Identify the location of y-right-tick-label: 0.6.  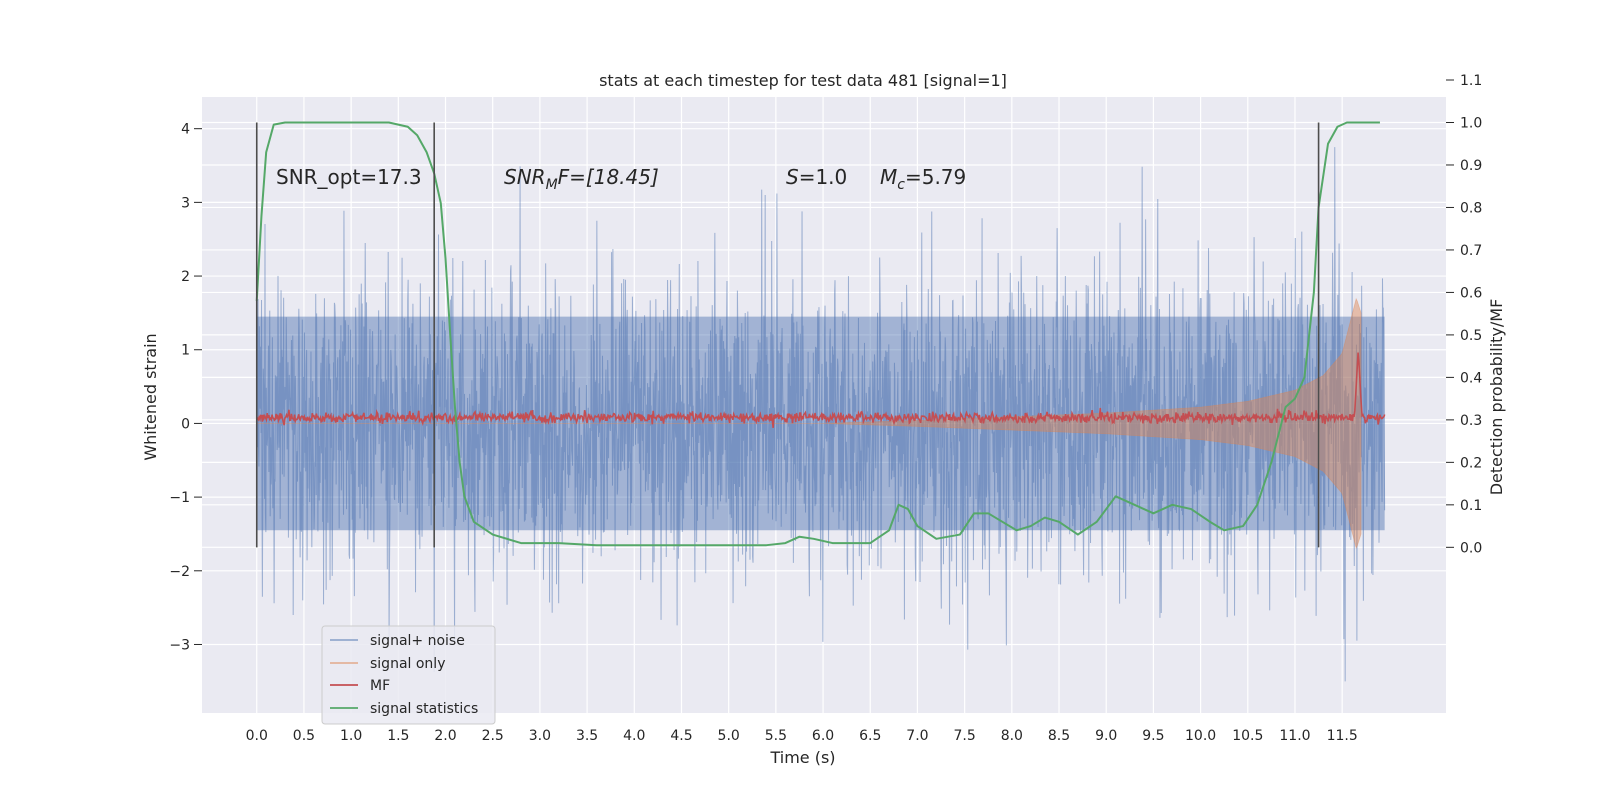
(1471, 293).